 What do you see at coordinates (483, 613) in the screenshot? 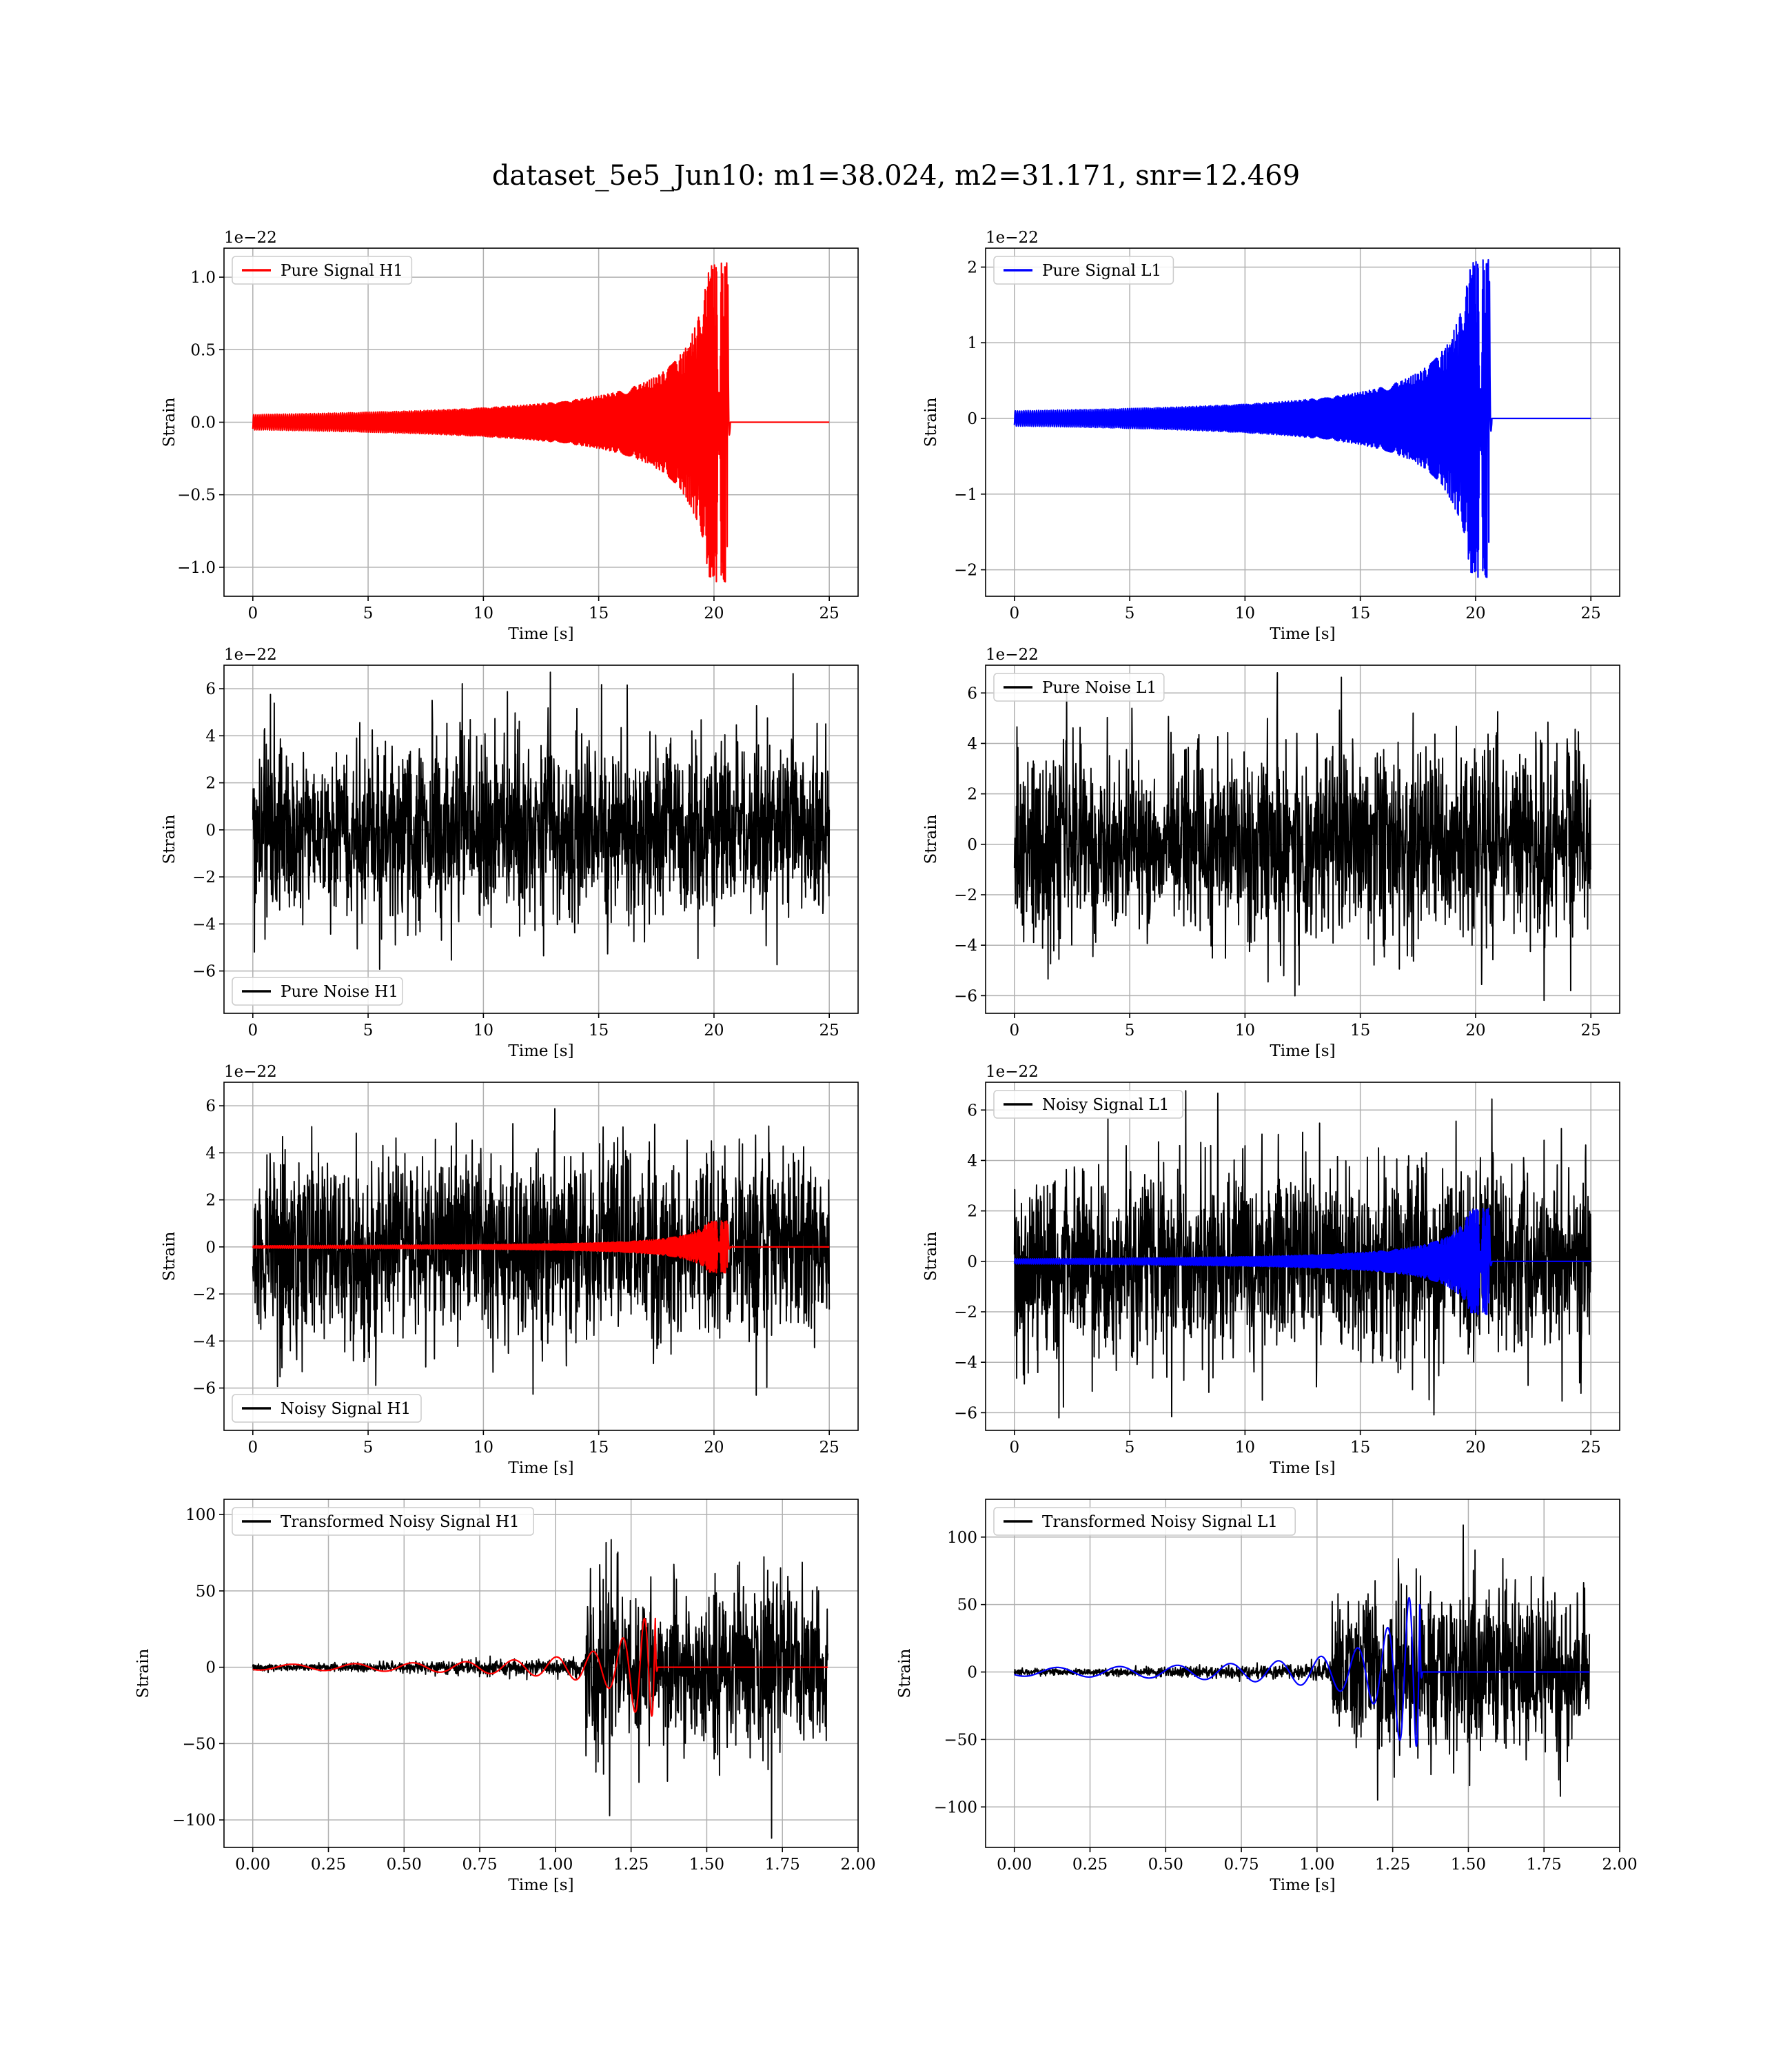
I see `x-tick-label: 10` at bounding box center [483, 613].